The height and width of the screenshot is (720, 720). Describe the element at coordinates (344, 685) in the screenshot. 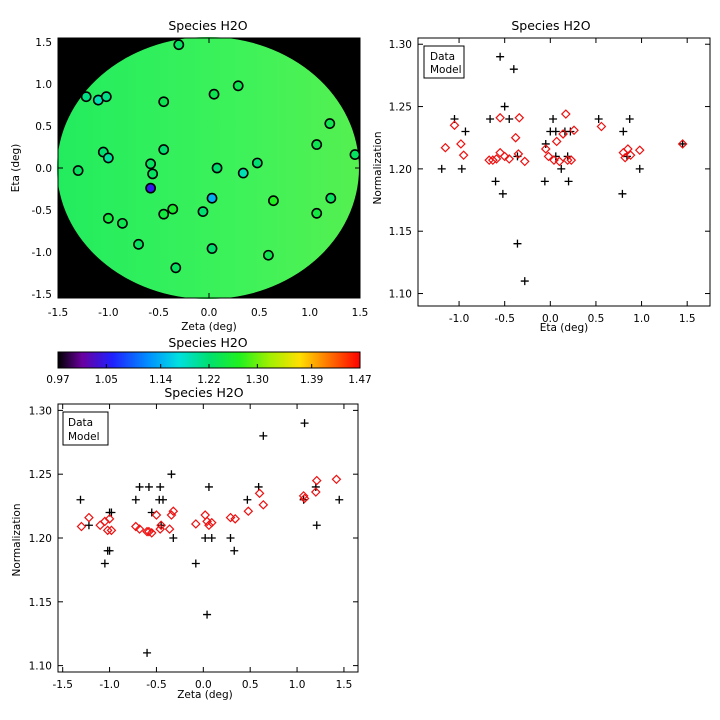

I see `zeta-x-tick-label: 1.5` at that location.